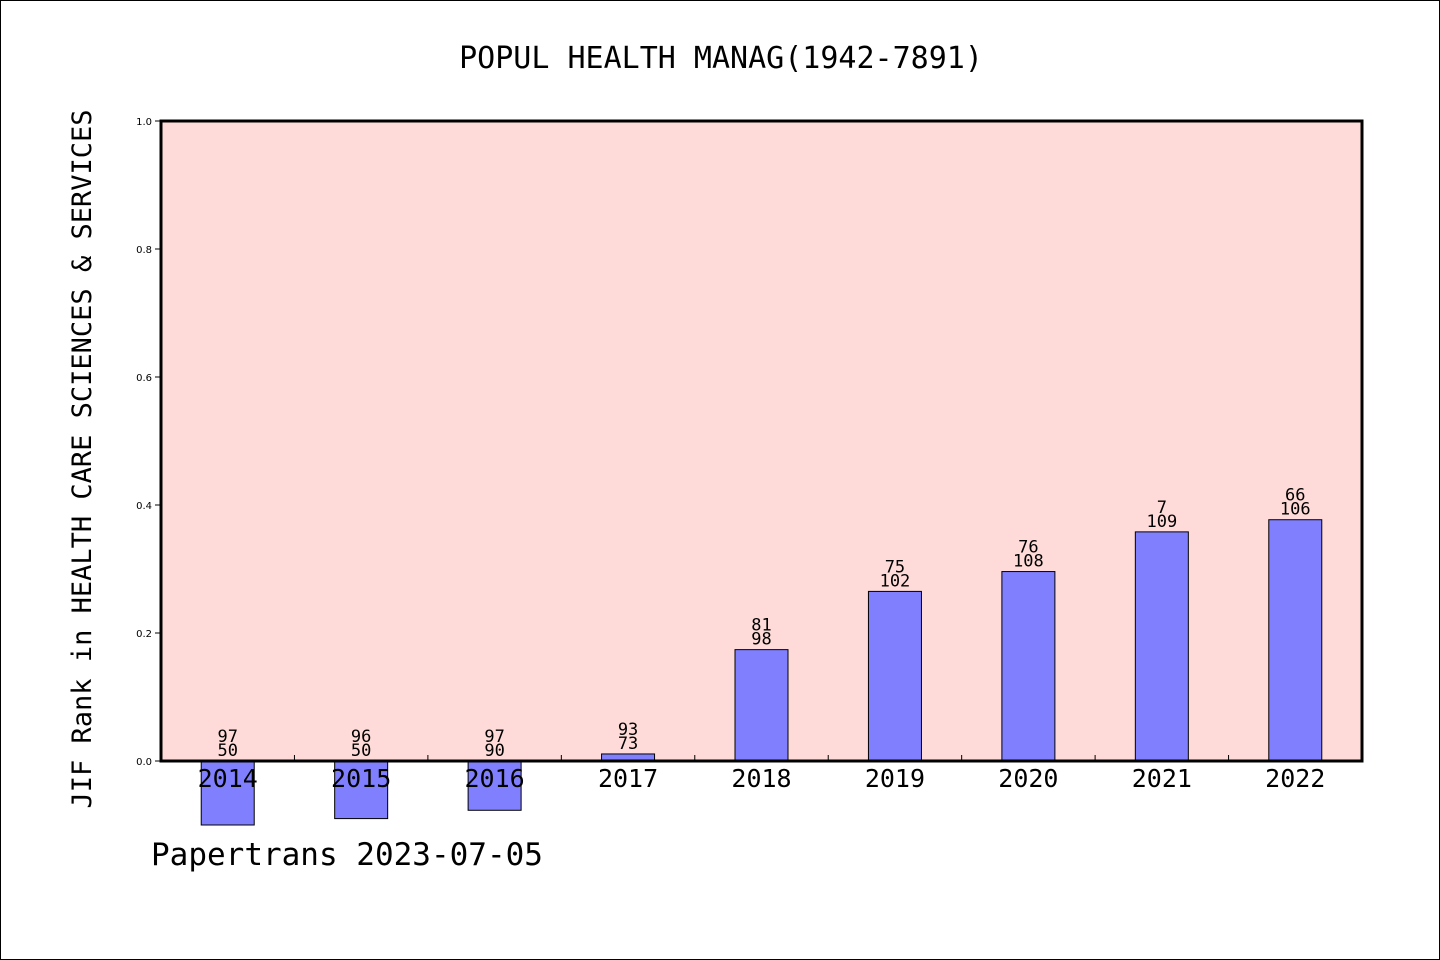 The height and width of the screenshot is (960, 1440). What do you see at coordinates (895, 778) in the screenshot?
I see `x-tick-label: 2019` at bounding box center [895, 778].